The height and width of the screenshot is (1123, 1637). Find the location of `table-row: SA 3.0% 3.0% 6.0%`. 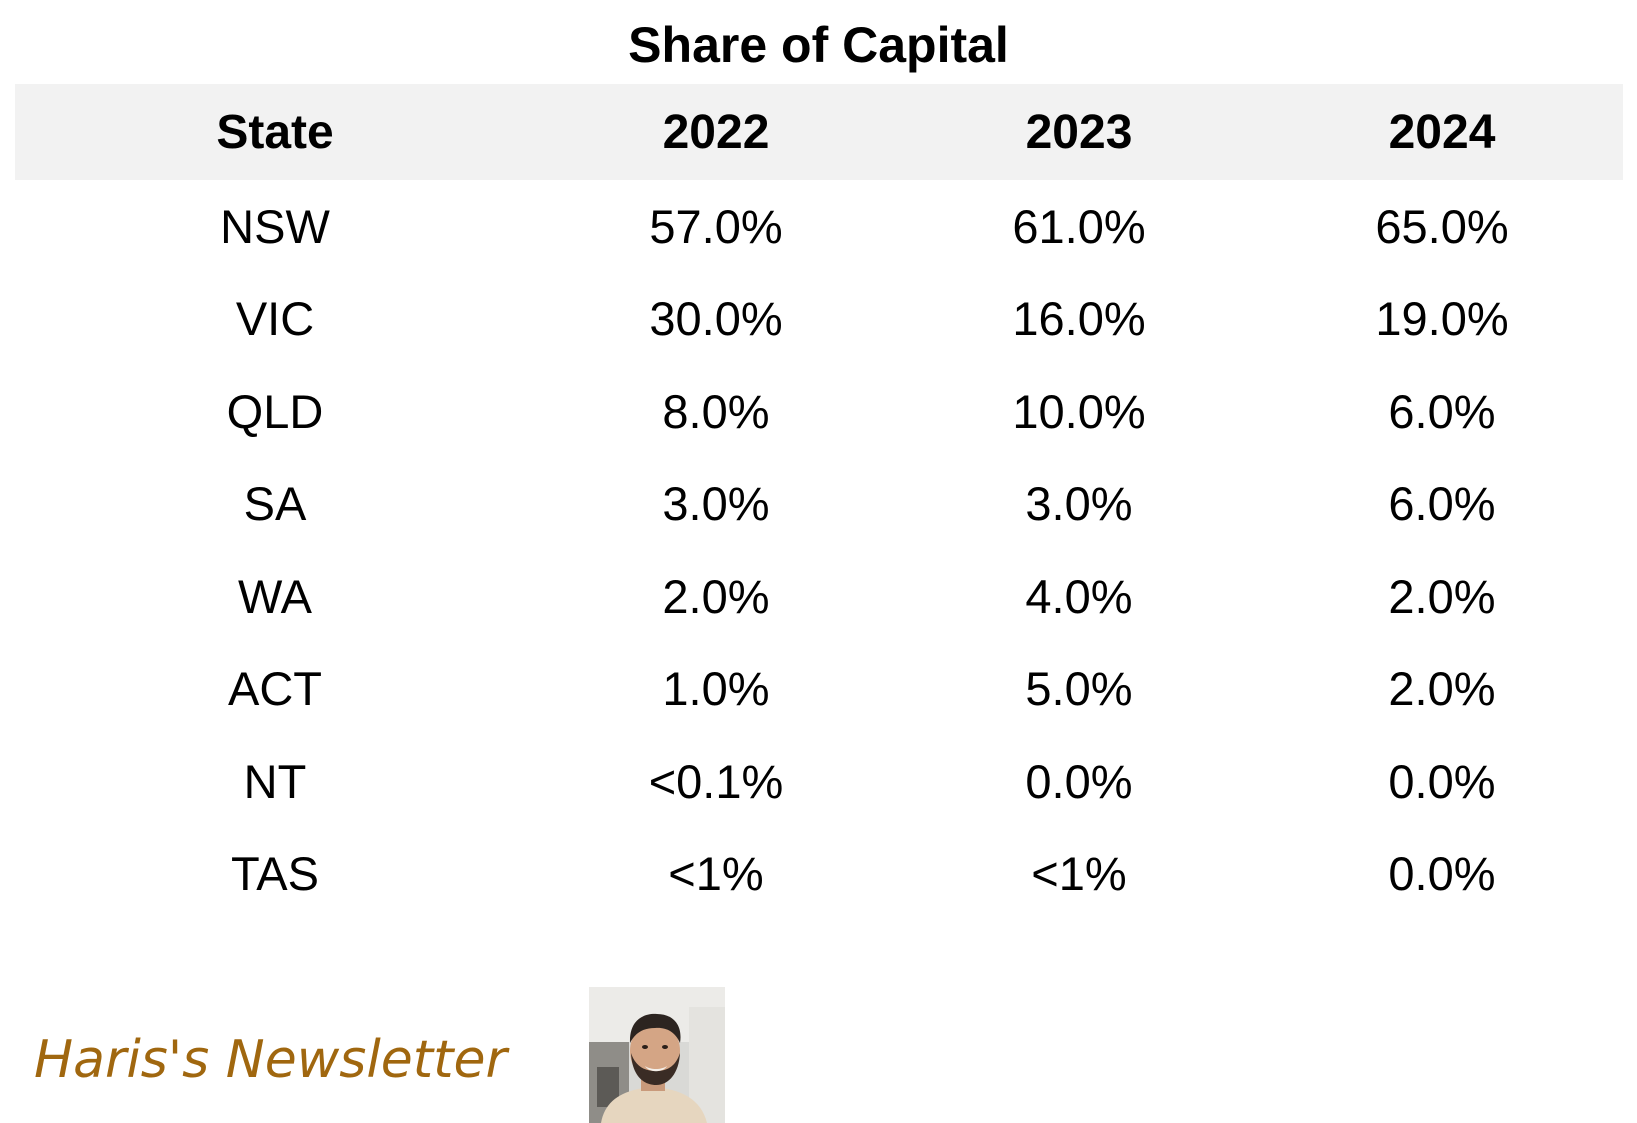

table-row: SA 3.0% 3.0% 6.0% is located at coordinates (819, 504).